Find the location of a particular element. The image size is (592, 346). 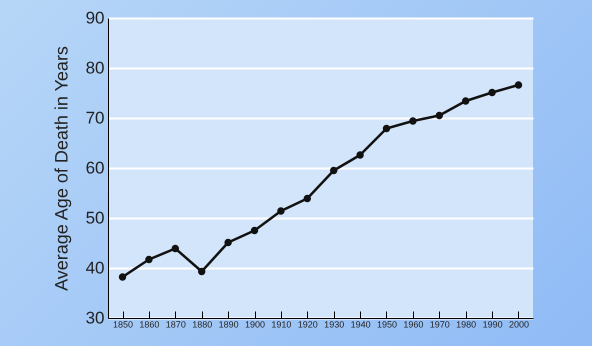

x-tick-label: 1910 is located at coordinates (281, 325).